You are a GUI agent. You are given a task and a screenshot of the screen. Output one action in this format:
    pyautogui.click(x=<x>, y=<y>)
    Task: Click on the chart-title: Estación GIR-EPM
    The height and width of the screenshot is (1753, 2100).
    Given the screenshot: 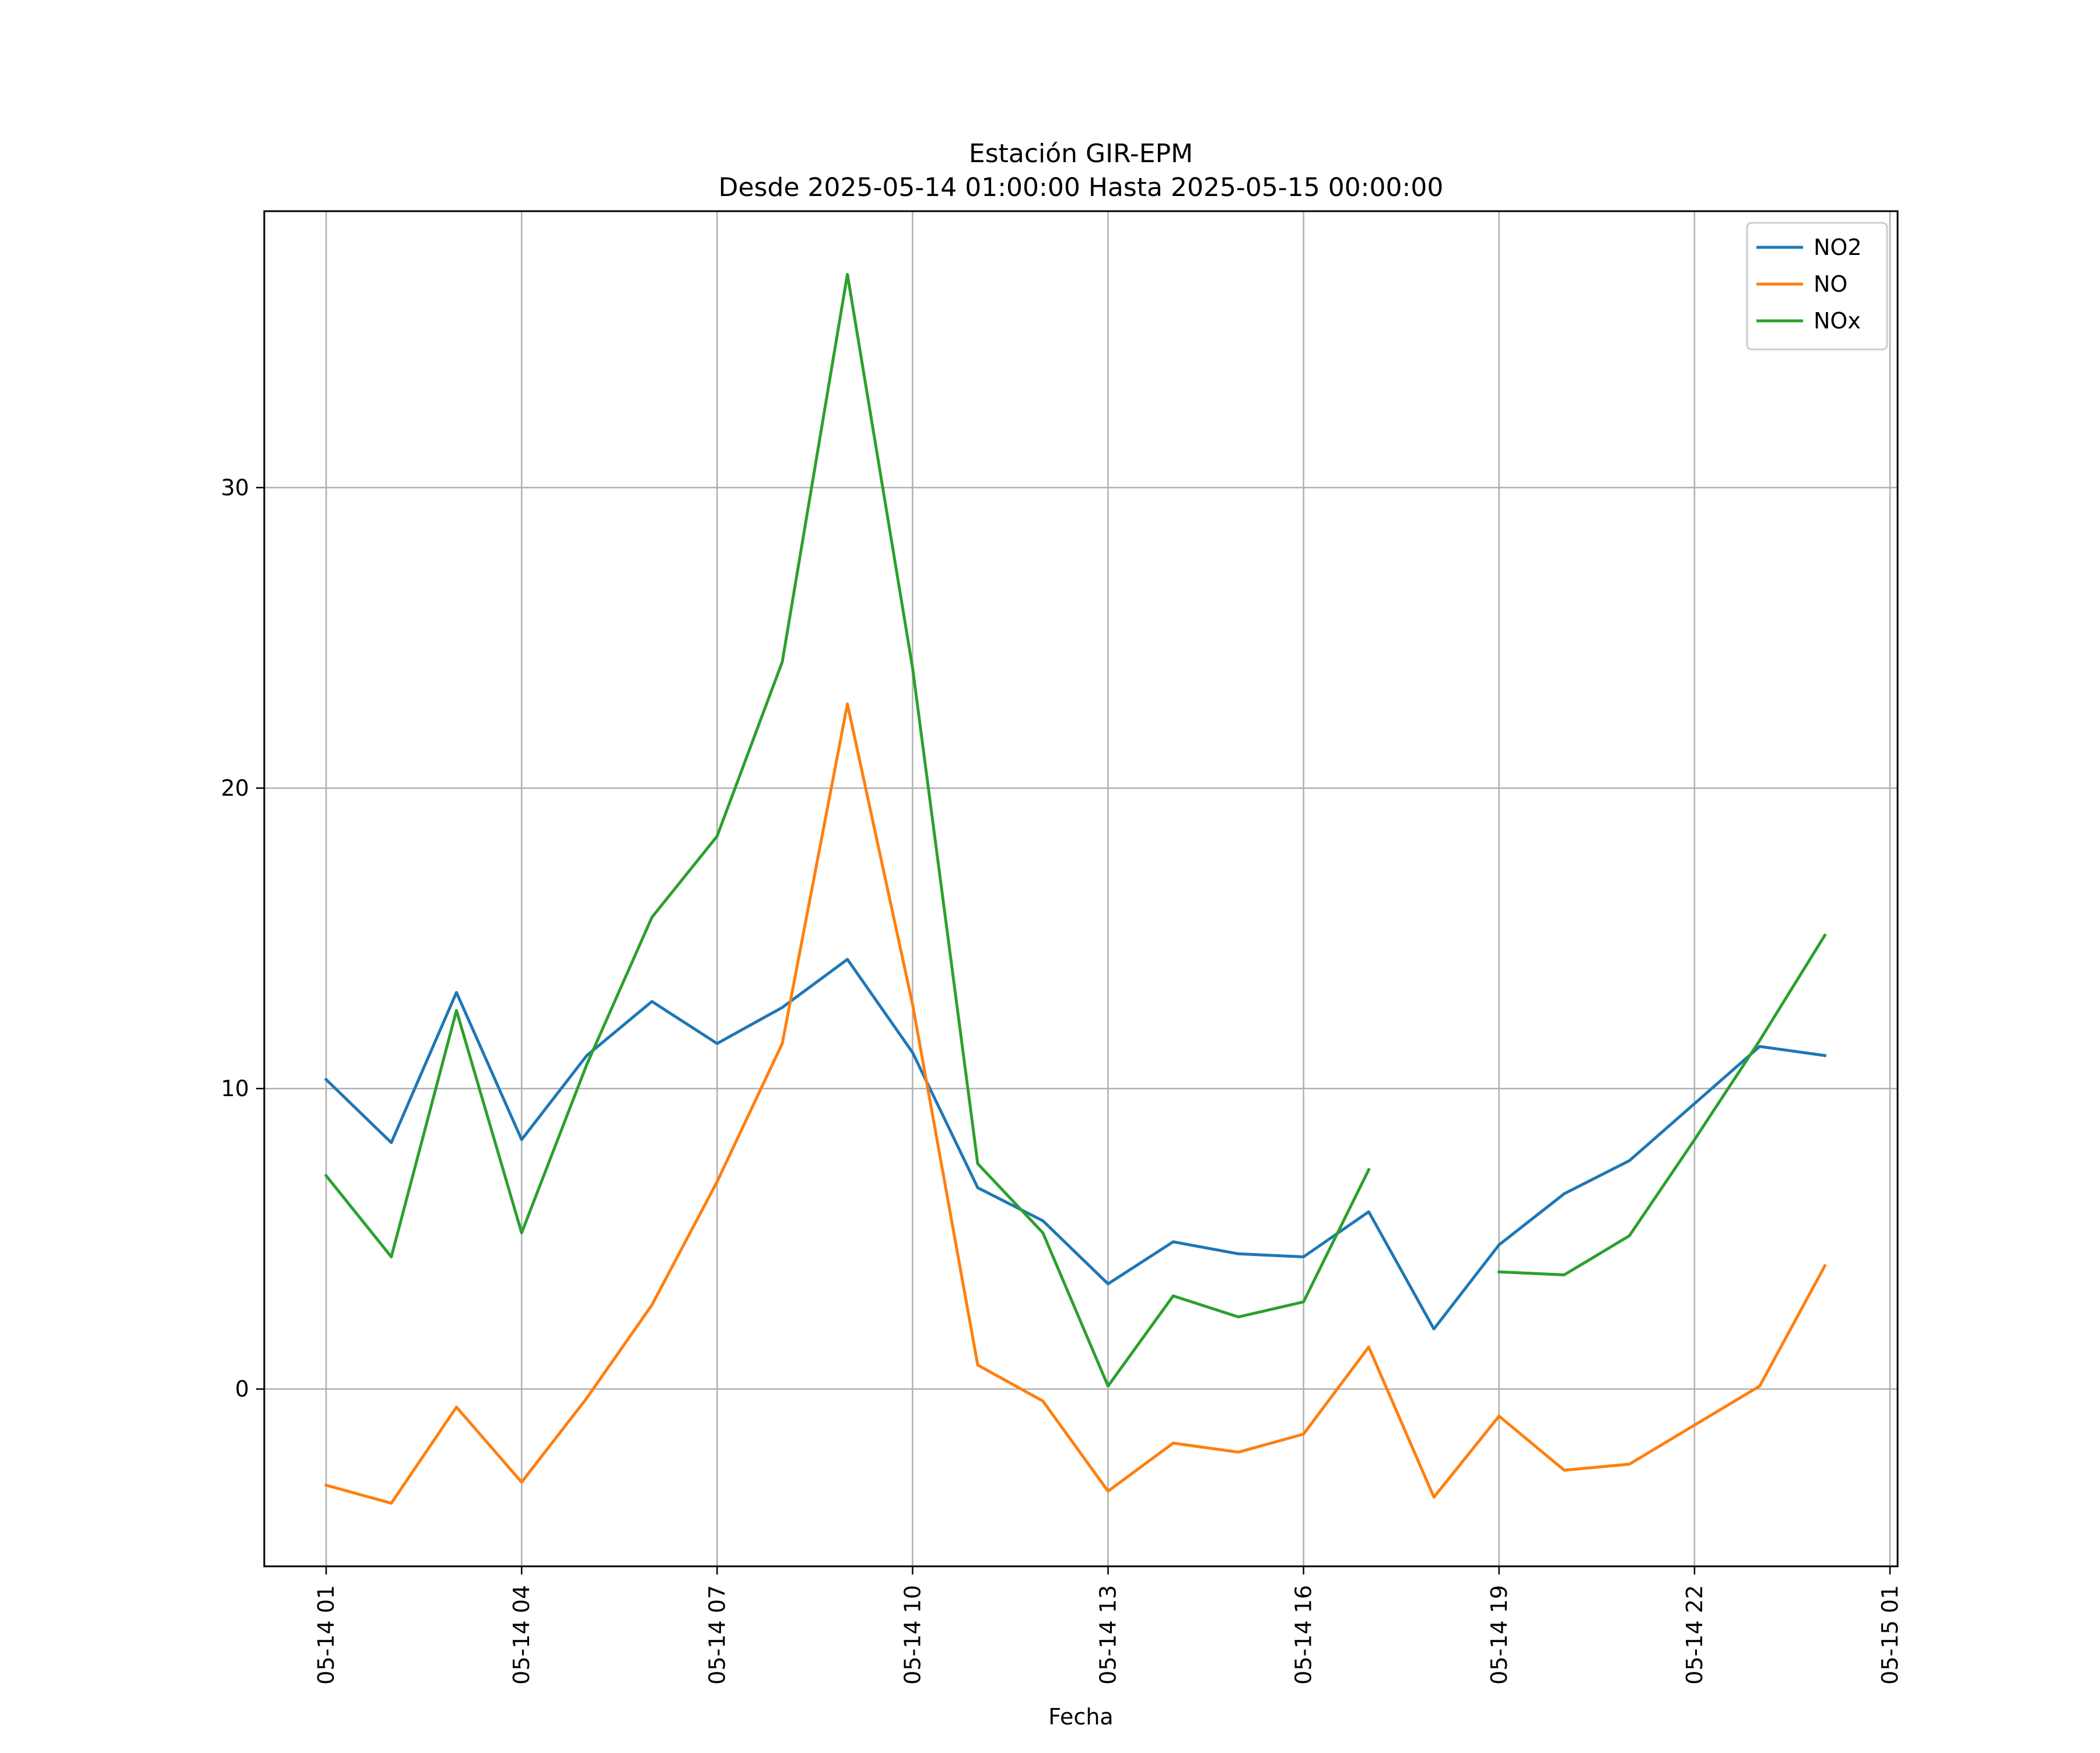 What is the action you would take?
    pyautogui.click(x=1081, y=154)
    